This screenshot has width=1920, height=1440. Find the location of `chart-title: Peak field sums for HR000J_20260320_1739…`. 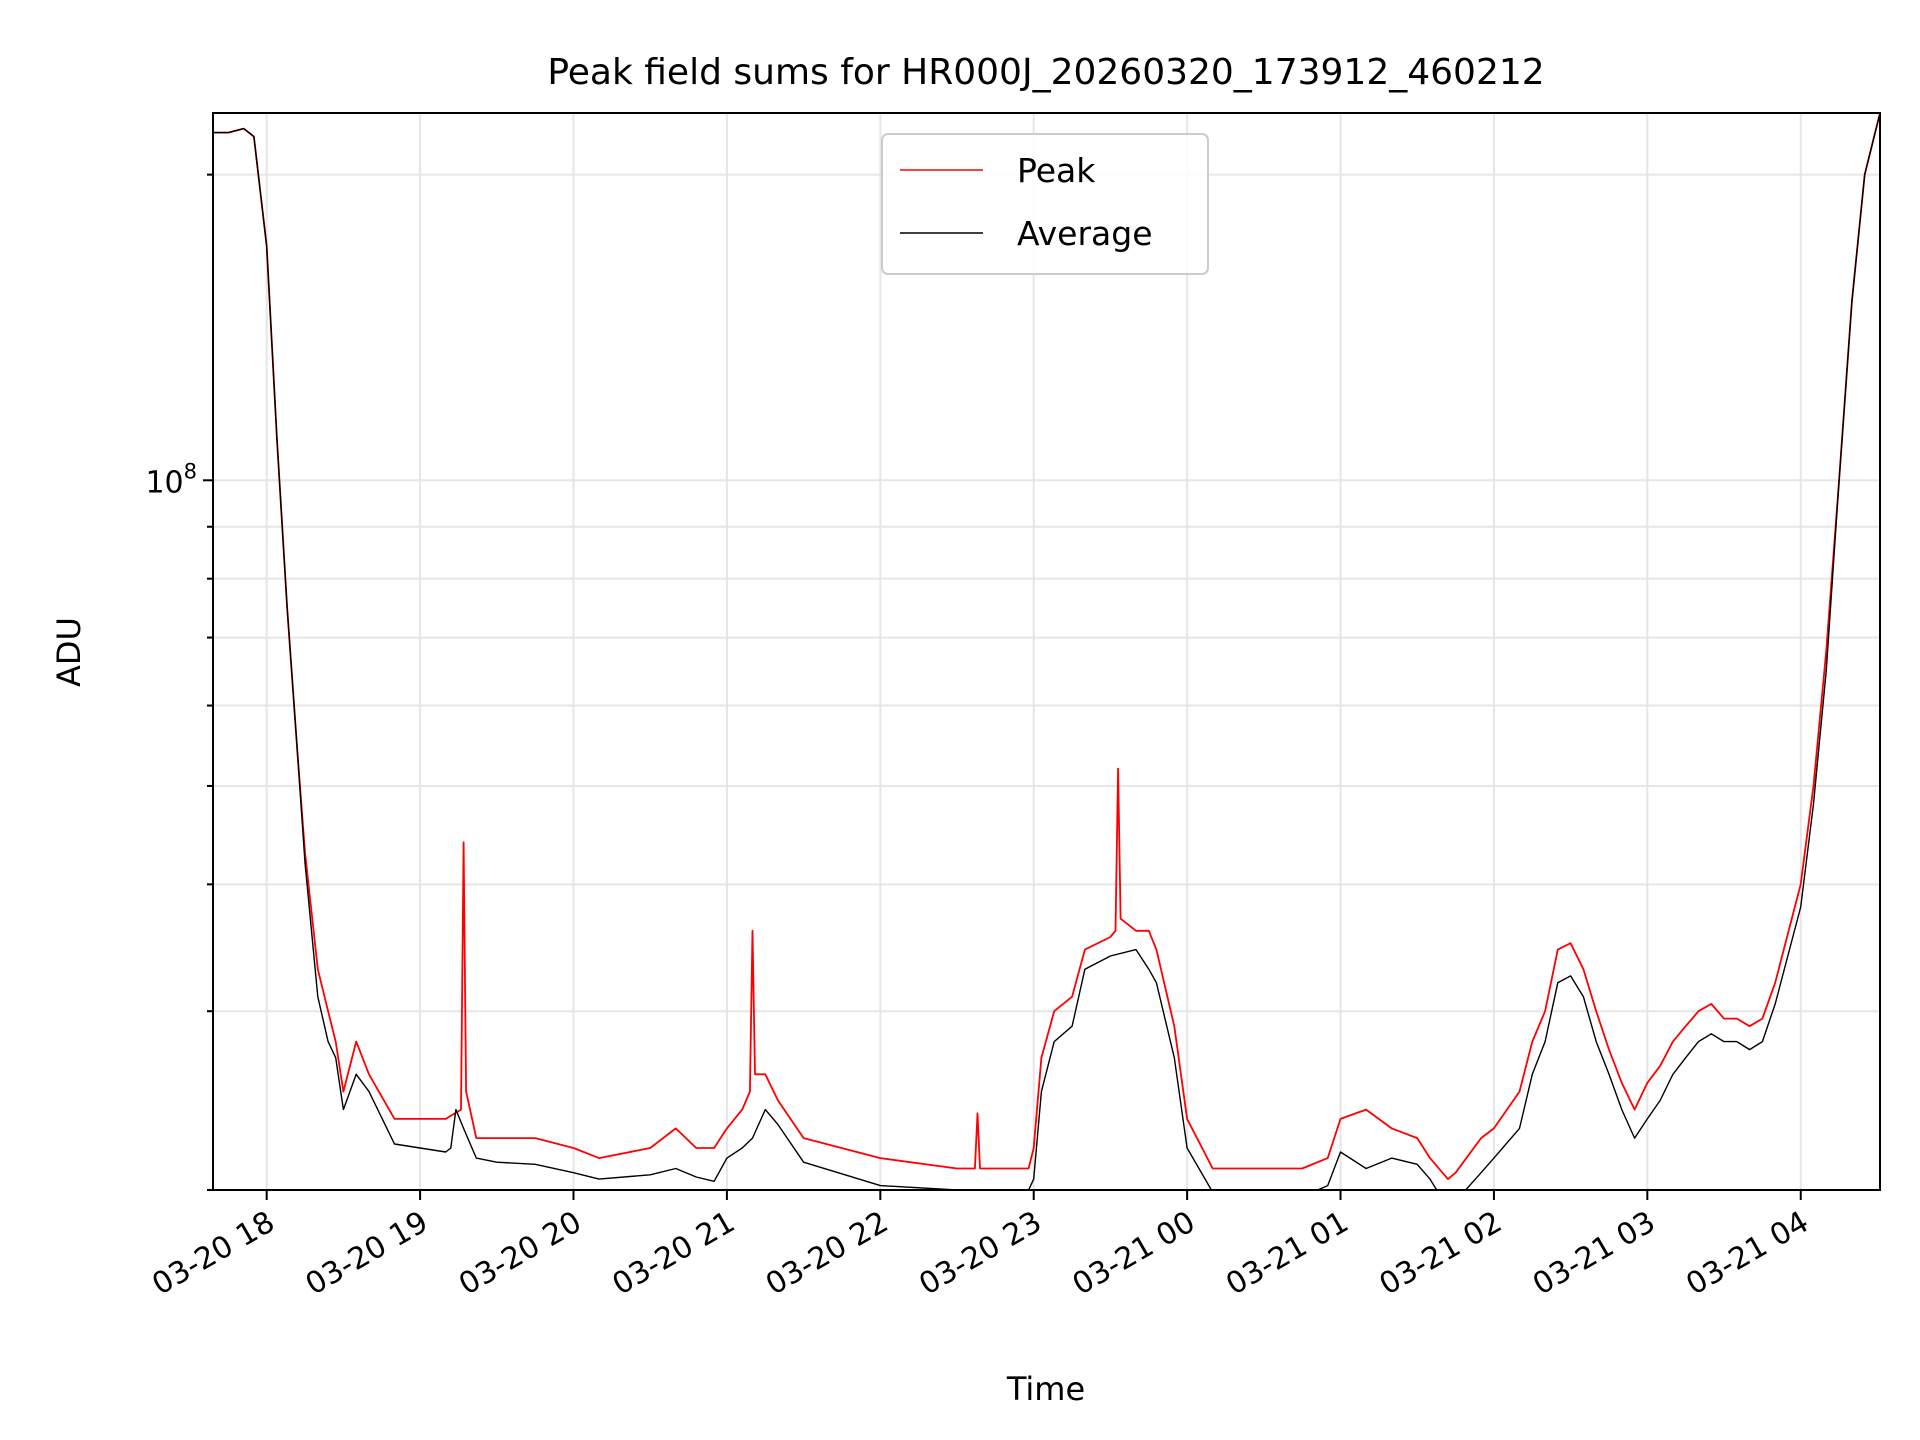

chart-title: Peak field sums for HR000J_20260320_1739… is located at coordinates (1045, 72).